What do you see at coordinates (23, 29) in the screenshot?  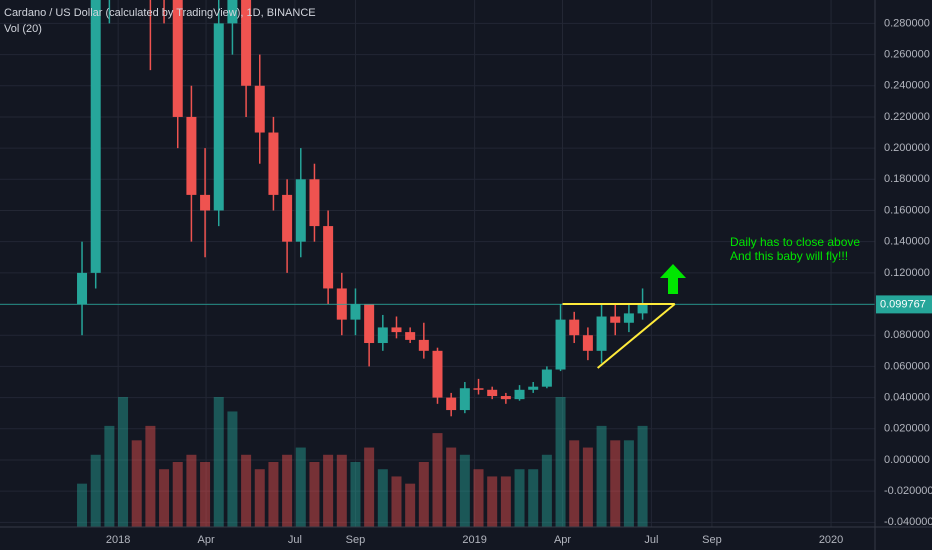 I see `volume-label: Vol (20)` at bounding box center [23, 29].